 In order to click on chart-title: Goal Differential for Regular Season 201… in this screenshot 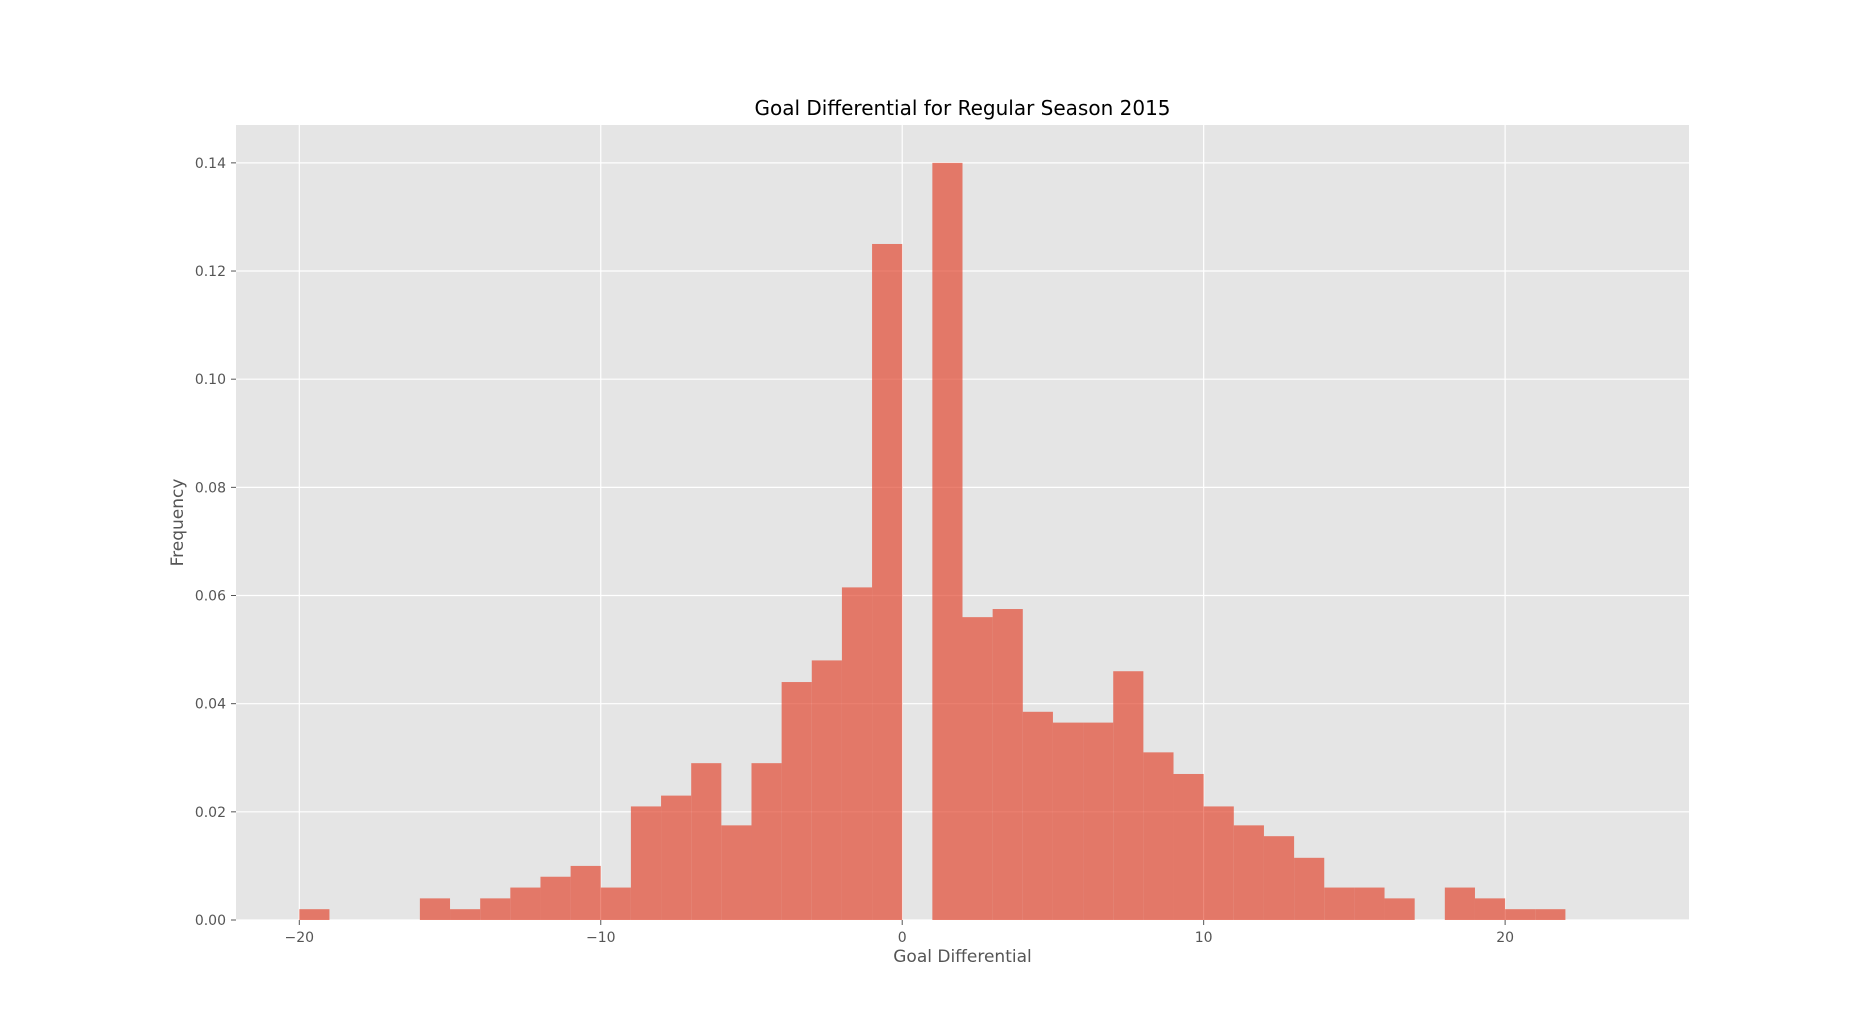, I will do `click(962, 108)`.